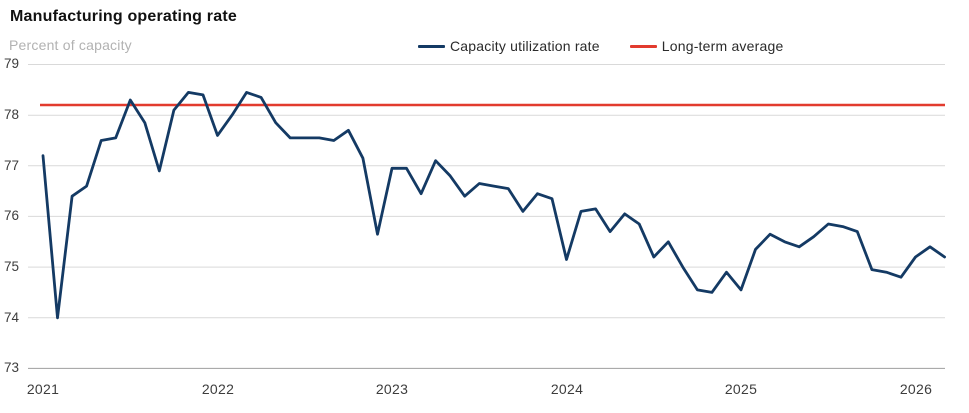 The width and height of the screenshot is (969, 413). Describe the element at coordinates (12, 317) in the screenshot. I see `y-tick-label: 74` at that location.